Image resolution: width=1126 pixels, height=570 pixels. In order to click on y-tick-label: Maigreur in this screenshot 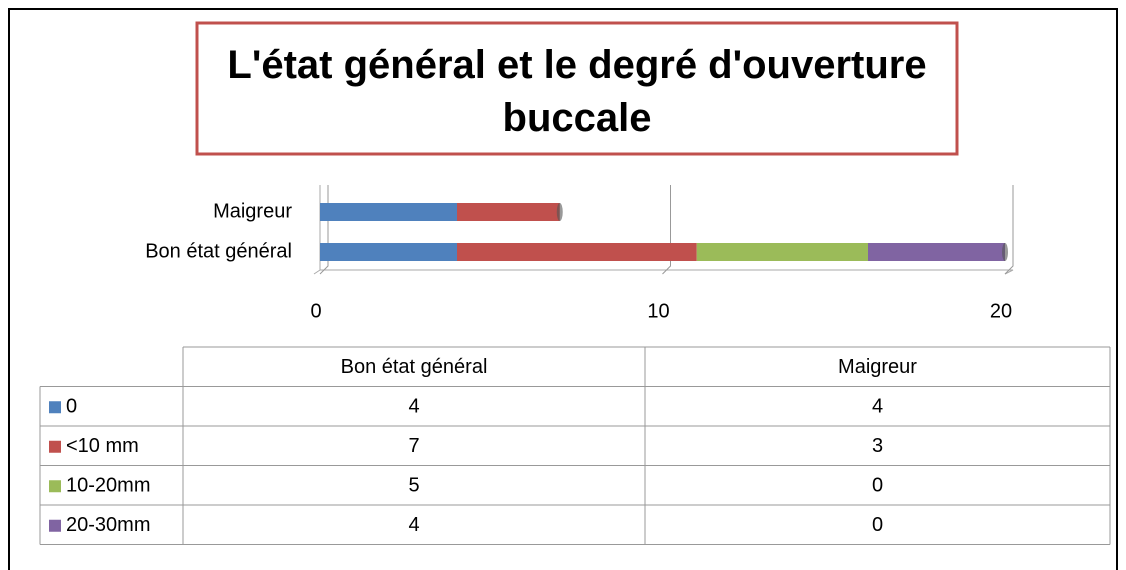, I will do `click(252, 211)`.